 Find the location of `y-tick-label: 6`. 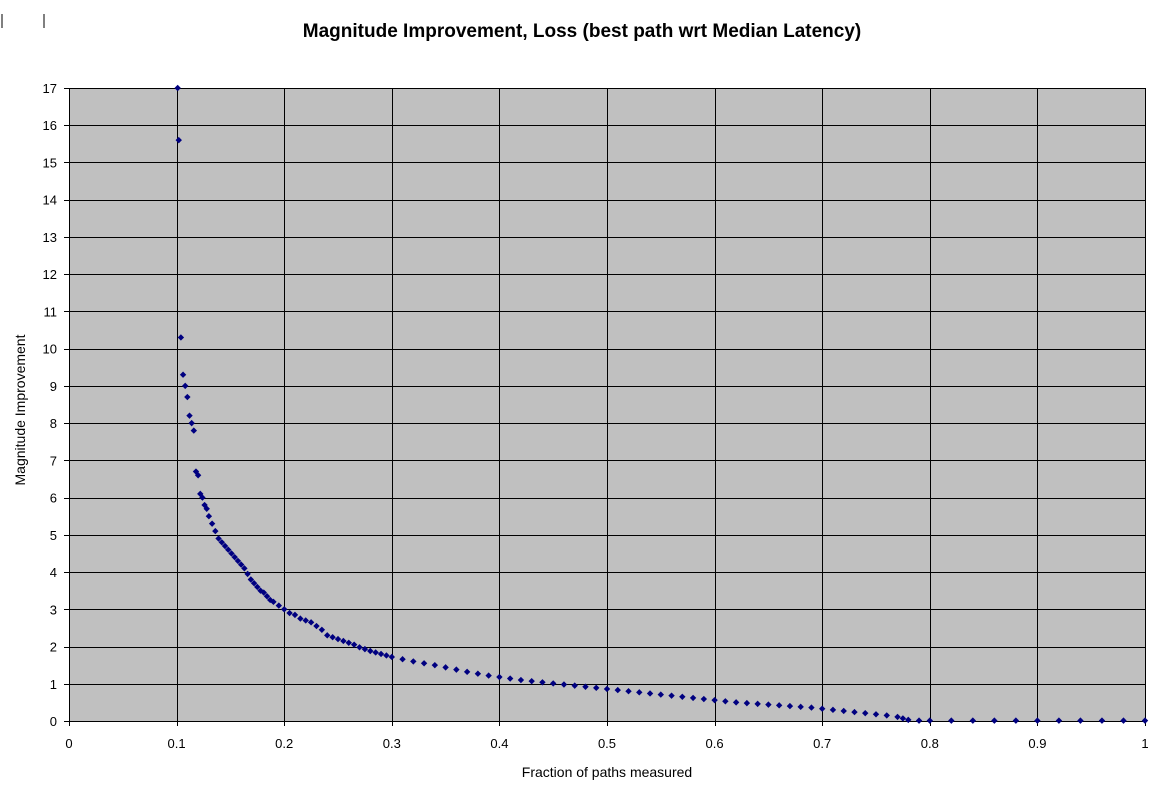

y-tick-label: 6 is located at coordinates (53, 498).